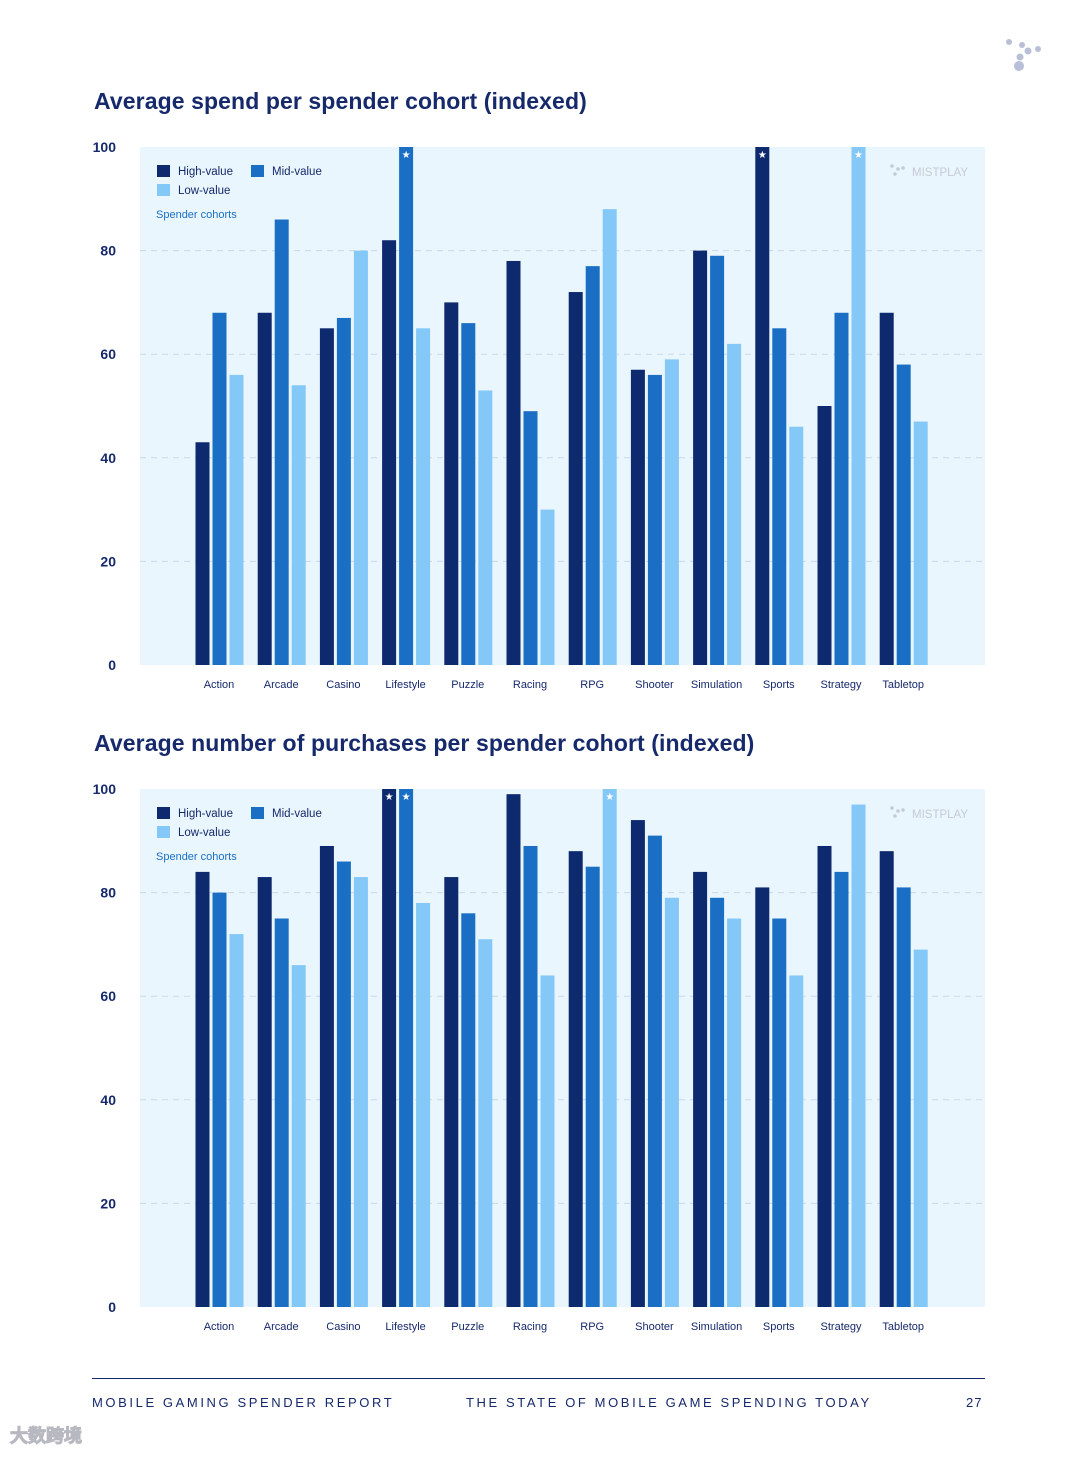  I want to click on footer-divider, so click(538, 1378).